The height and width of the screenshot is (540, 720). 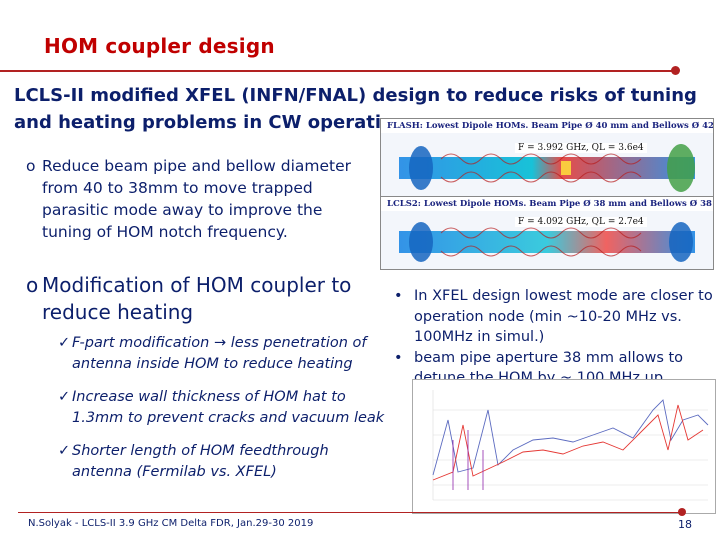 I want to click on slide-title: HOM coupler design, so click(x=159, y=46).